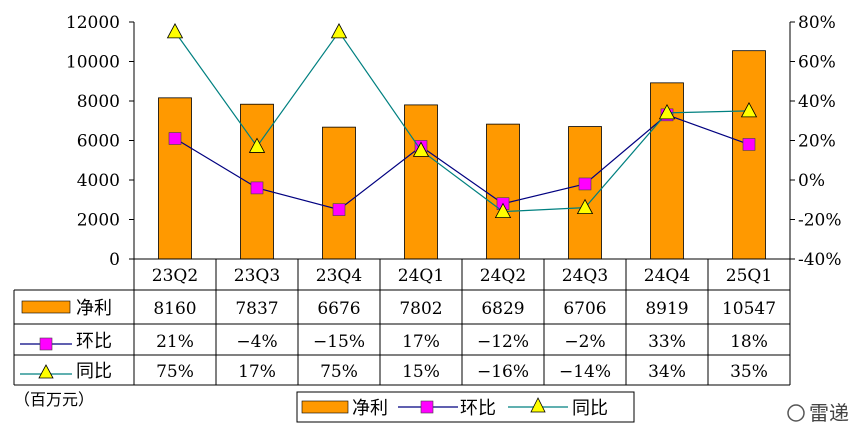 The width and height of the screenshot is (868, 436). What do you see at coordinates (817, 102) in the screenshot?
I see `y-right-tick-label: 40%` at bounding box center [817, 102].